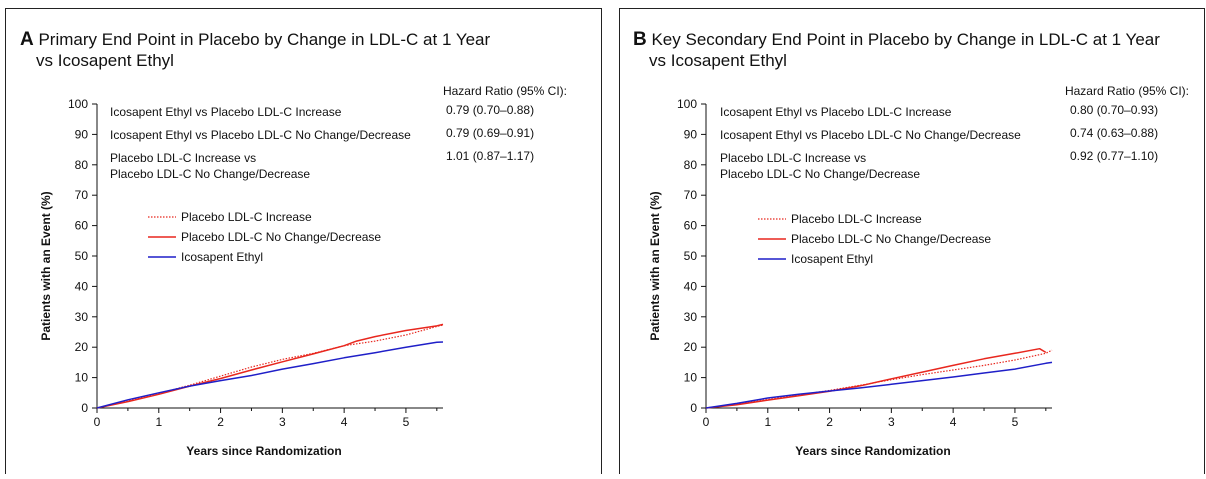 This screenshot has width=1206, height=479. Describe the element at coordinates (1114, 110) in the screenshot. I see `hr-row-value: 0.80 (0.70–0.93)` at that location.